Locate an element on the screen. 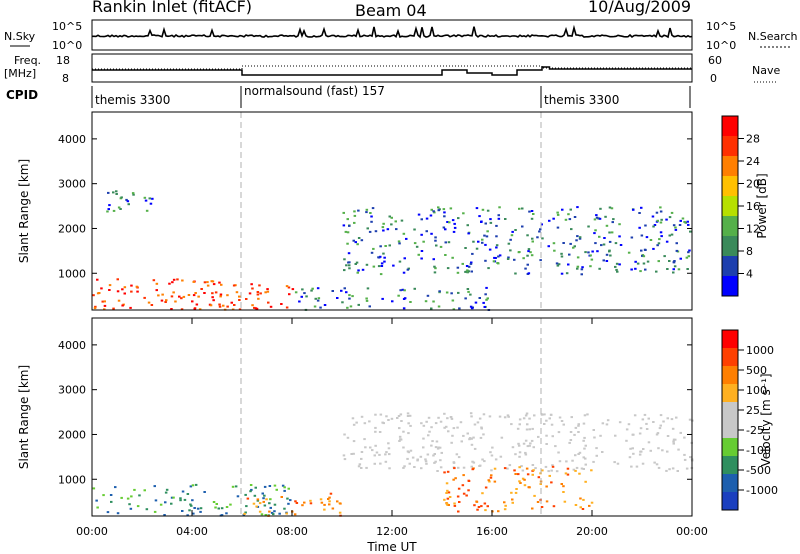  colorbar-tick-label: 16 is located at coordinates (753, 206).